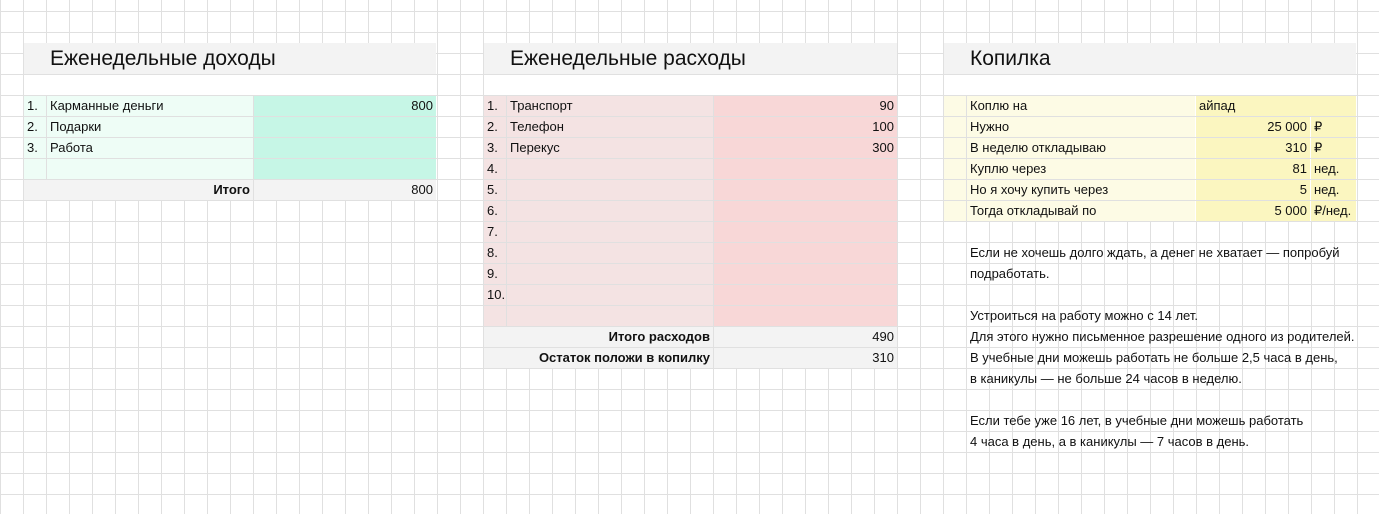  I want to click on item-amount: 90, so click(805, 106).